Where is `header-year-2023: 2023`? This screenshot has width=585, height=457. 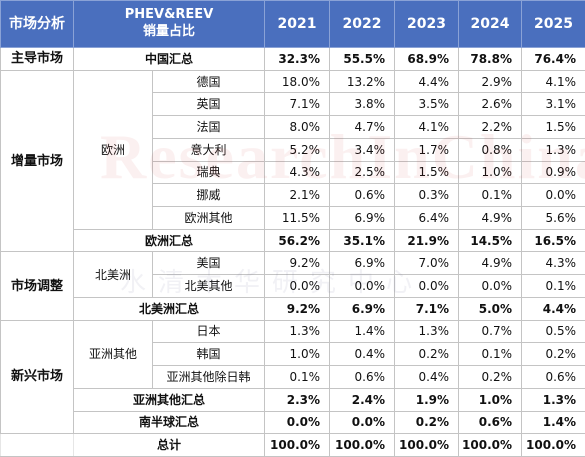
header-year-2023: 2023 is located at coordinates (426, 24).